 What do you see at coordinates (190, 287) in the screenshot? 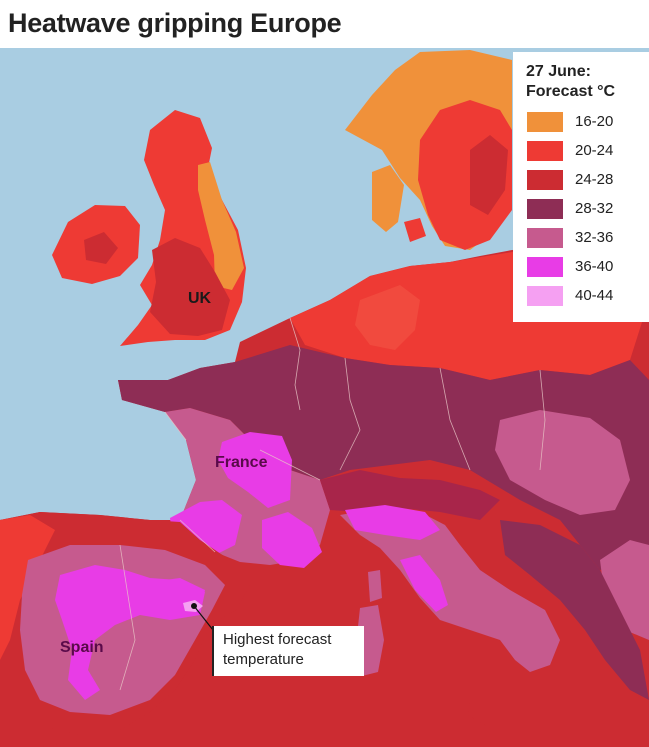
I see `region-gb-darkred` at bounding box center [190, 287].